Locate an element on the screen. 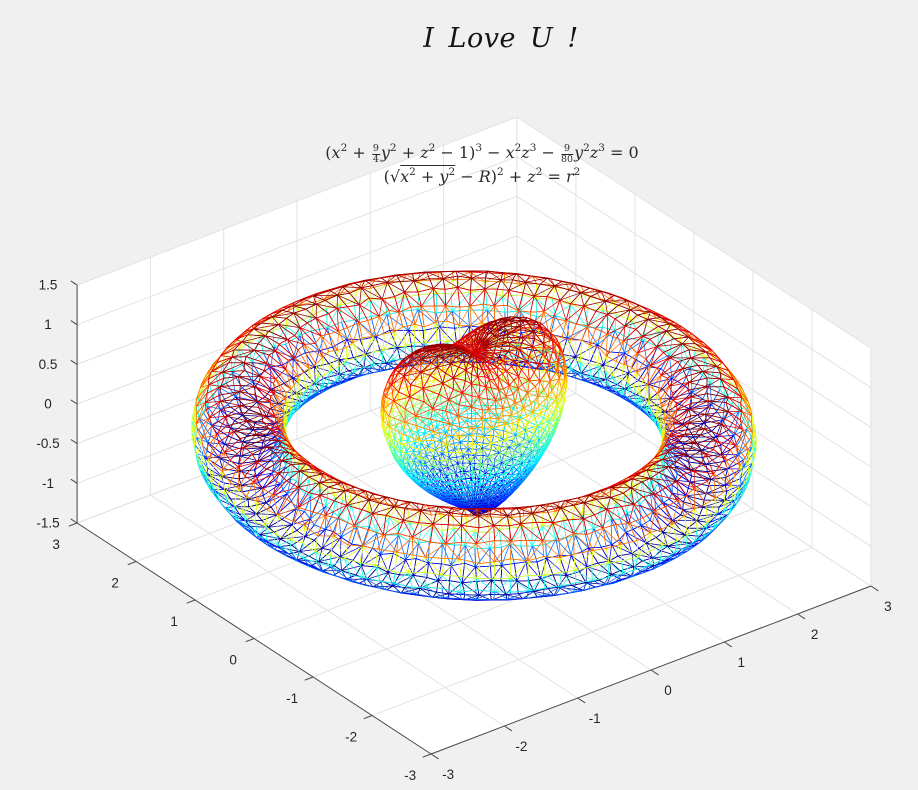 Image resolution: width=918 pixels, height=790 pixels. x-tick-label: 1 is located at coordinates (742, 662).